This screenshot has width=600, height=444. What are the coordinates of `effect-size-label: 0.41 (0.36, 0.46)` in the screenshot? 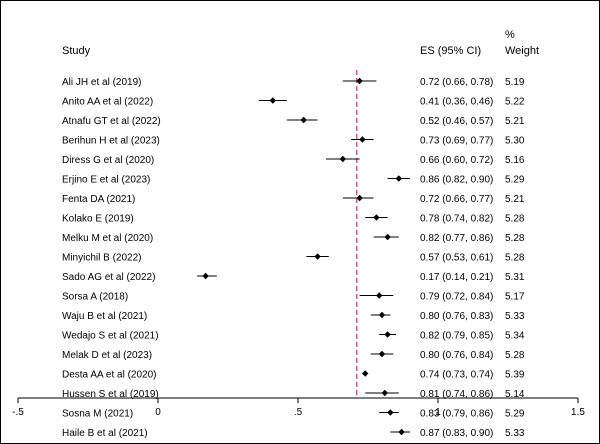 It's located at (456, 102).